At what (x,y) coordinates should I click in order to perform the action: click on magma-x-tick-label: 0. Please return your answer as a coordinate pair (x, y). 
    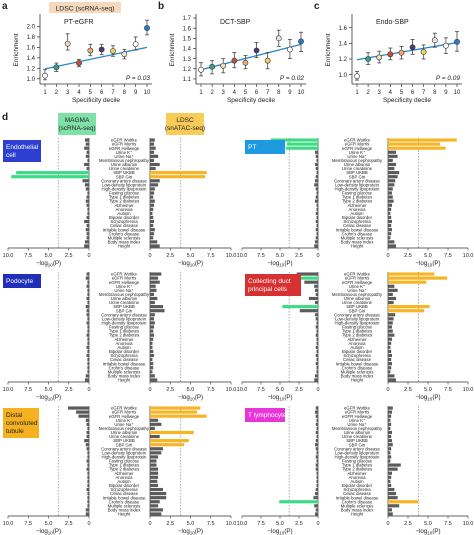
    Looking at the image, I should click on (88, 390).